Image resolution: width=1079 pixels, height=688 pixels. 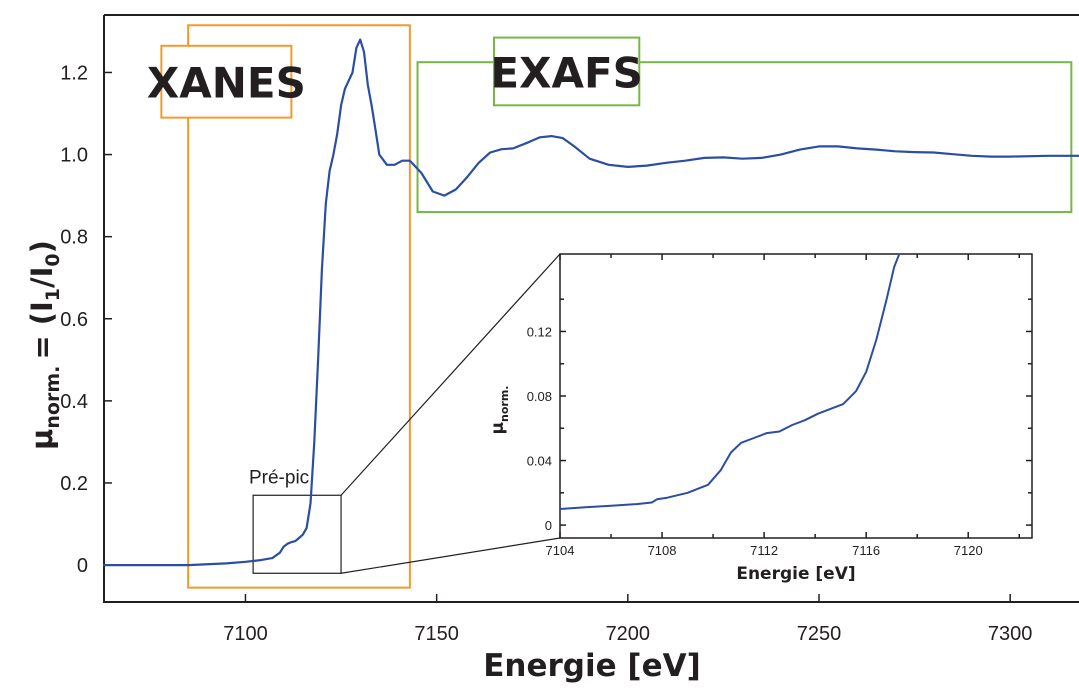 What do you see at coordinates (764, 550) in the screenshot?
I see `inset-x-tick-label: 7112` at bounding box center [764, 550].